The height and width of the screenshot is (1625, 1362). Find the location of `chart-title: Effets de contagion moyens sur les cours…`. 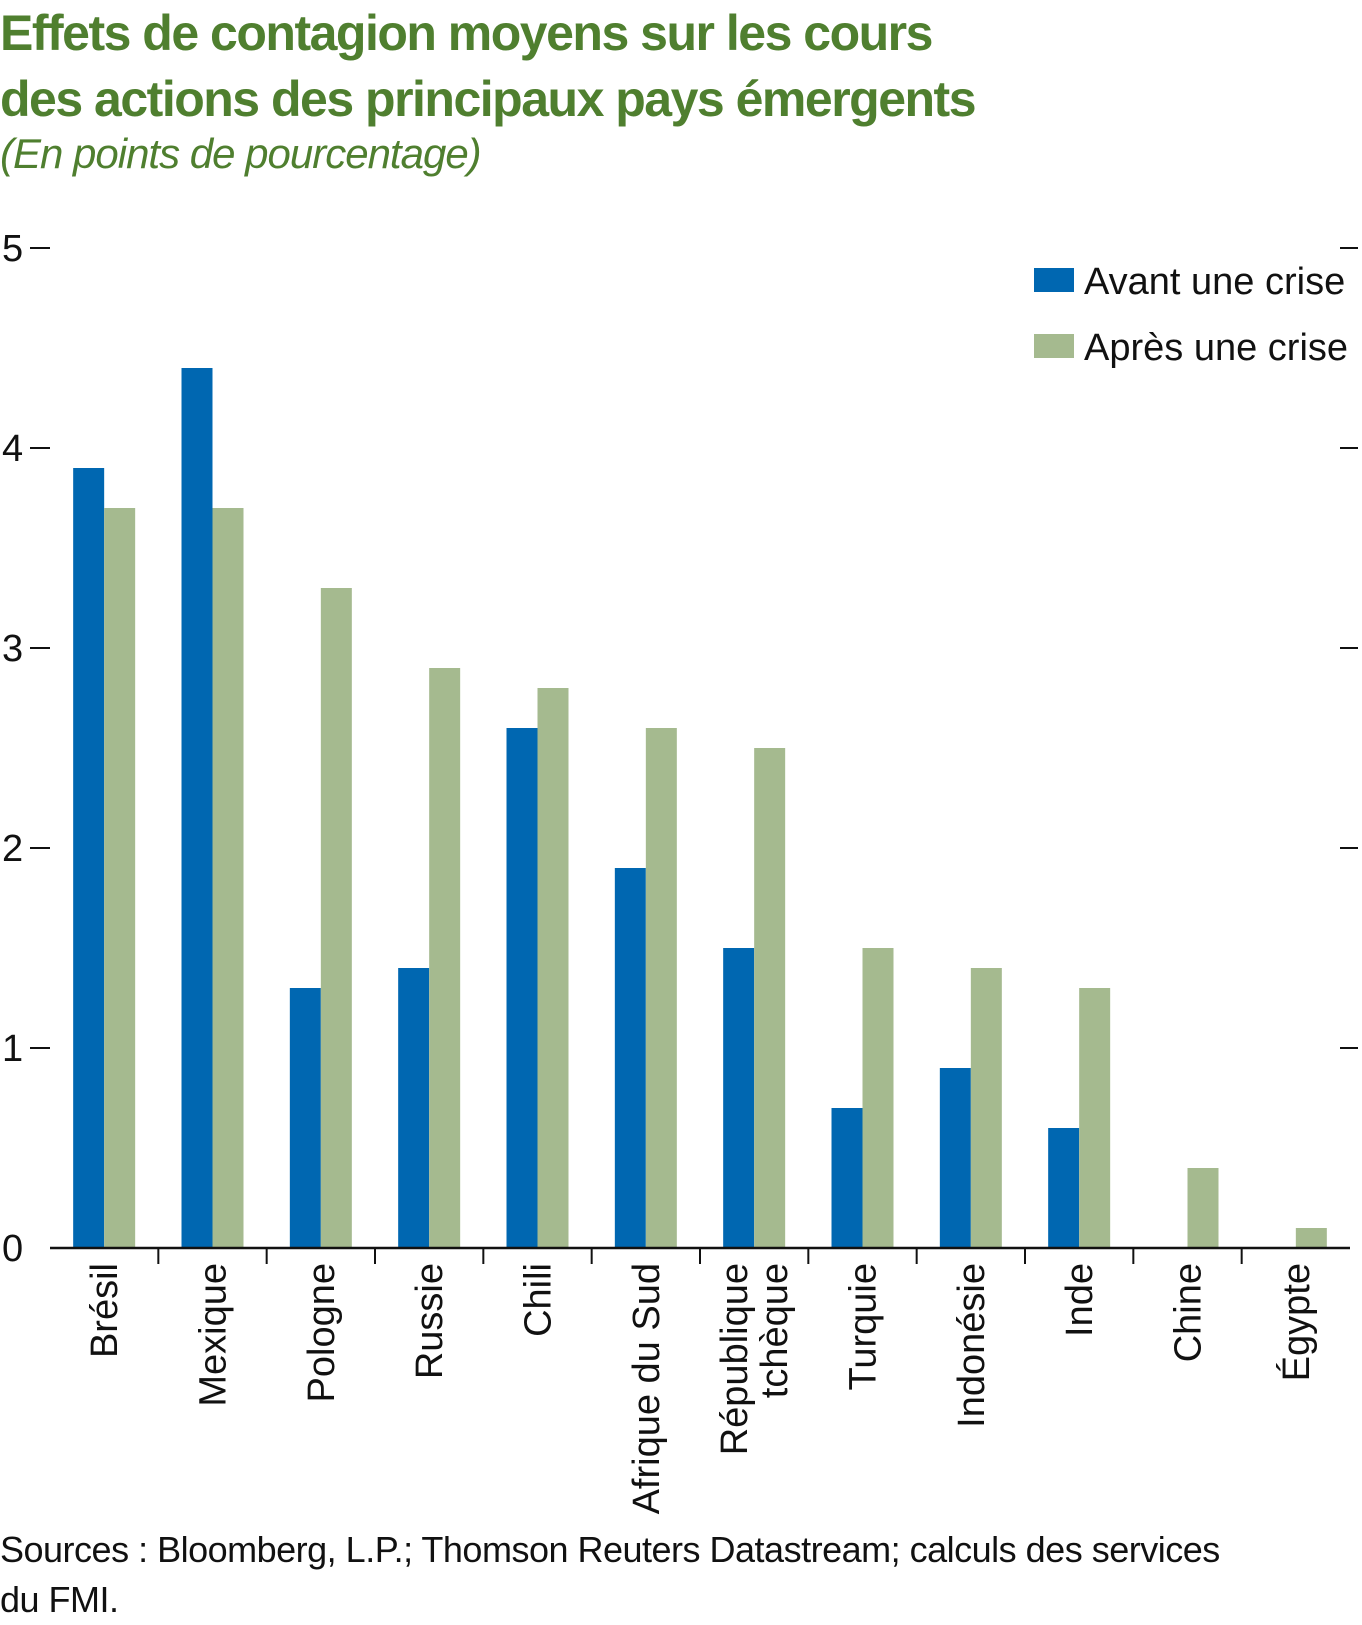

chart-title: Effets de contagion moyens sur les cours… is located at coordinates (681, 66).